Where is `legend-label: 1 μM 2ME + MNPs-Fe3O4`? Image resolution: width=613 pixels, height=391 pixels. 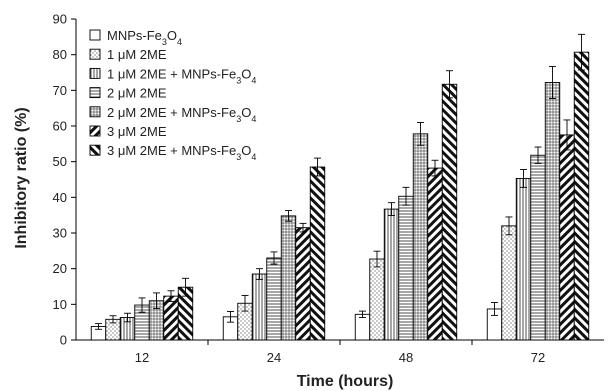 legend-label: 1 μM 2ME + MNPs-Fe3O4 is located at coordinates (181, 75).